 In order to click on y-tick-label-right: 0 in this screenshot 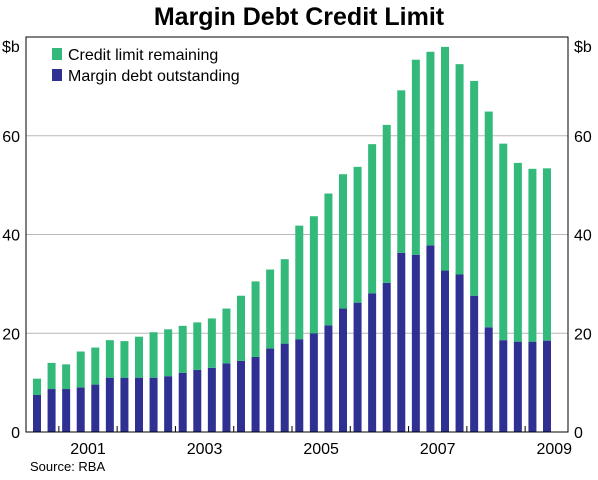, I will do `click(578, 433)`.